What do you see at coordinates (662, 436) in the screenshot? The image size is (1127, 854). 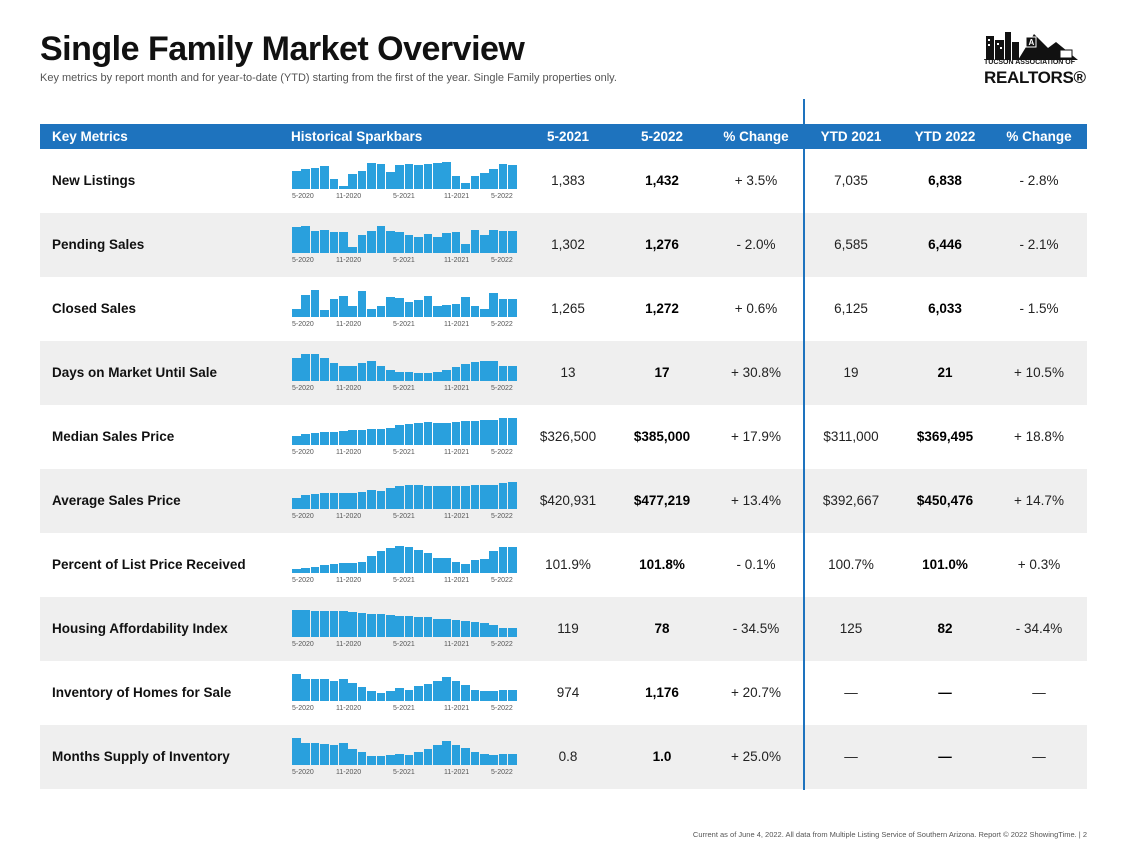 I see `value-month-2022: $385,000` at bounding box center [662, 436].